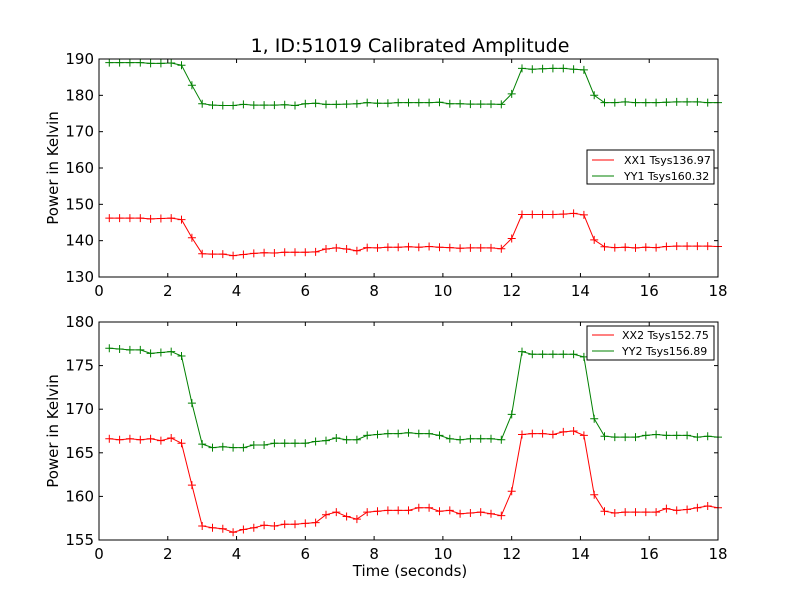 This screenshot has height=600, width=800. I want to click on bottom-y-axis-label: Power in Kelvin, so click(53, 431).